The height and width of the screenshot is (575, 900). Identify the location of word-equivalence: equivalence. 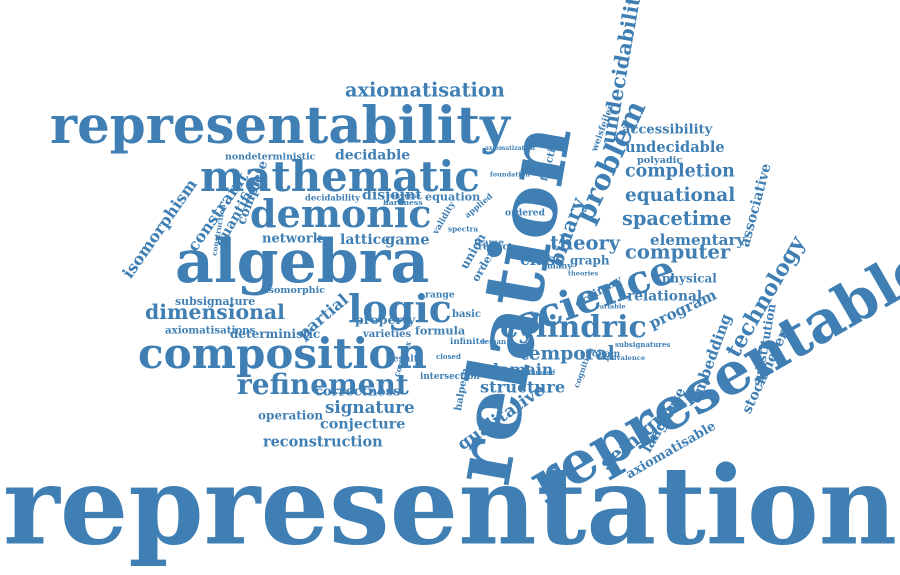
(623, 357).